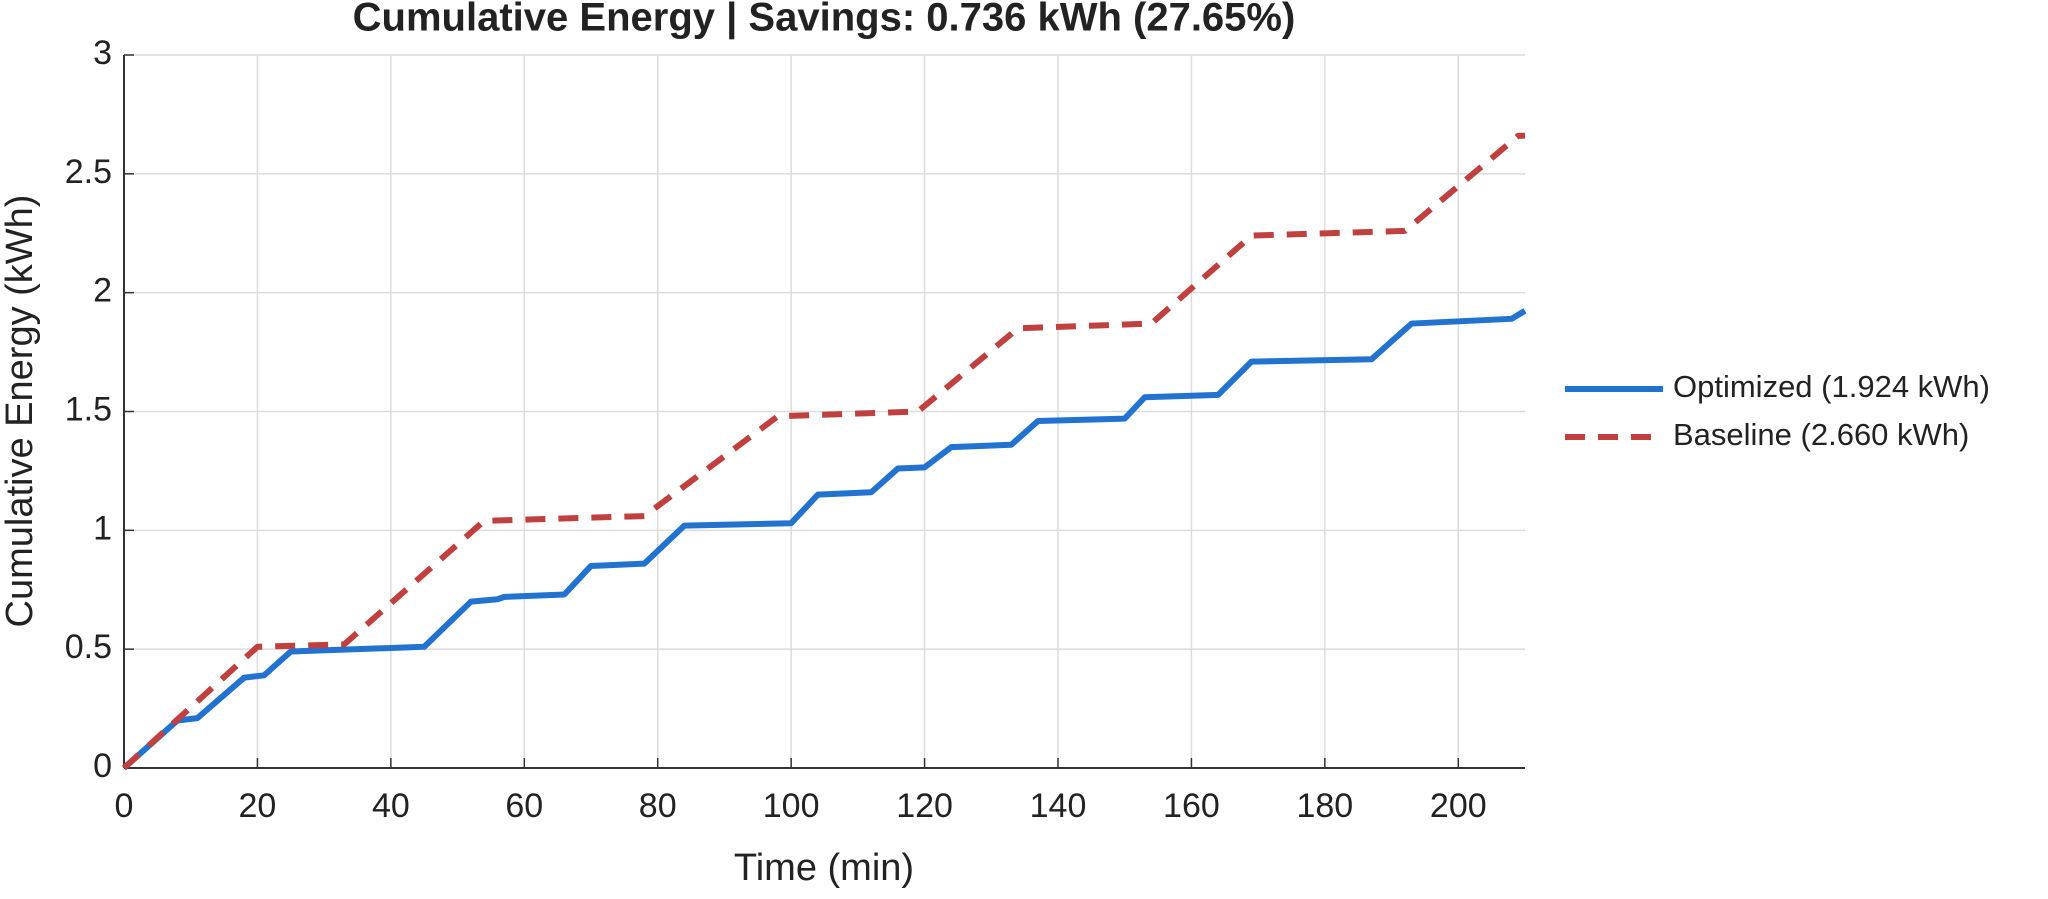 This screenshot has height=899, width=2048. Describe the element at coordinates (258, 806) in the screenshot. I see `x-tick-label: 20` at that location.